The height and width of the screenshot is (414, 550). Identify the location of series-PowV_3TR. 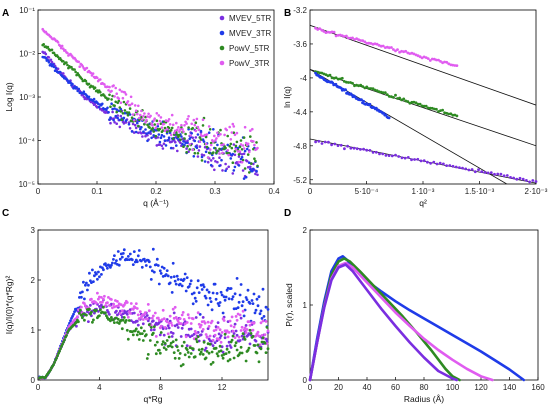
(386, 46).